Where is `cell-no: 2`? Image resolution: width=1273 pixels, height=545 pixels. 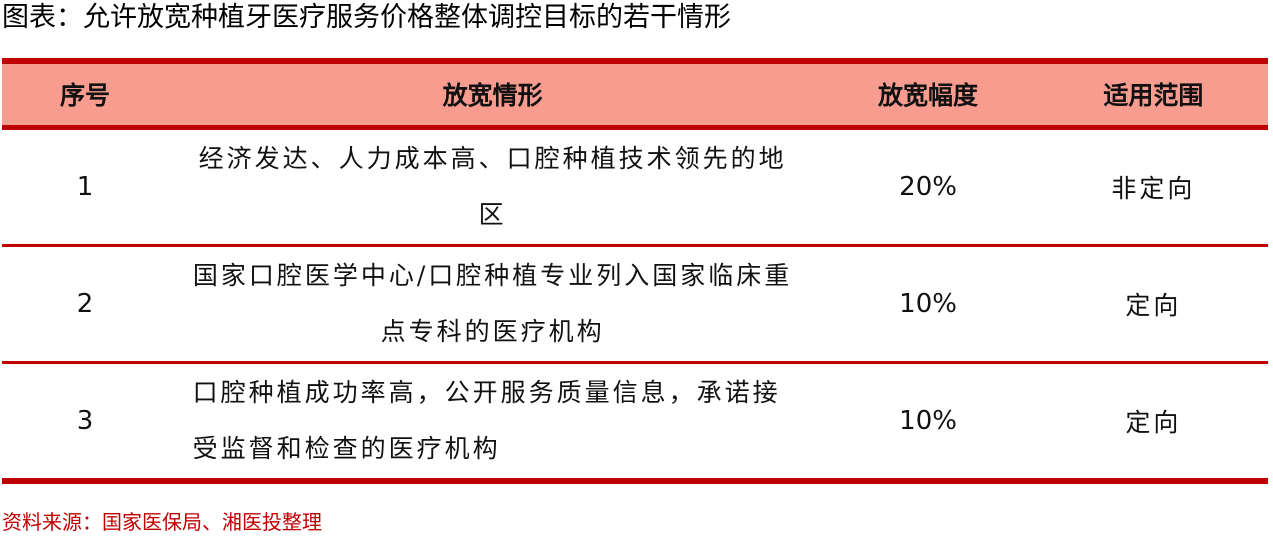 cell-no: 2 is located at coordinates (85, 304).